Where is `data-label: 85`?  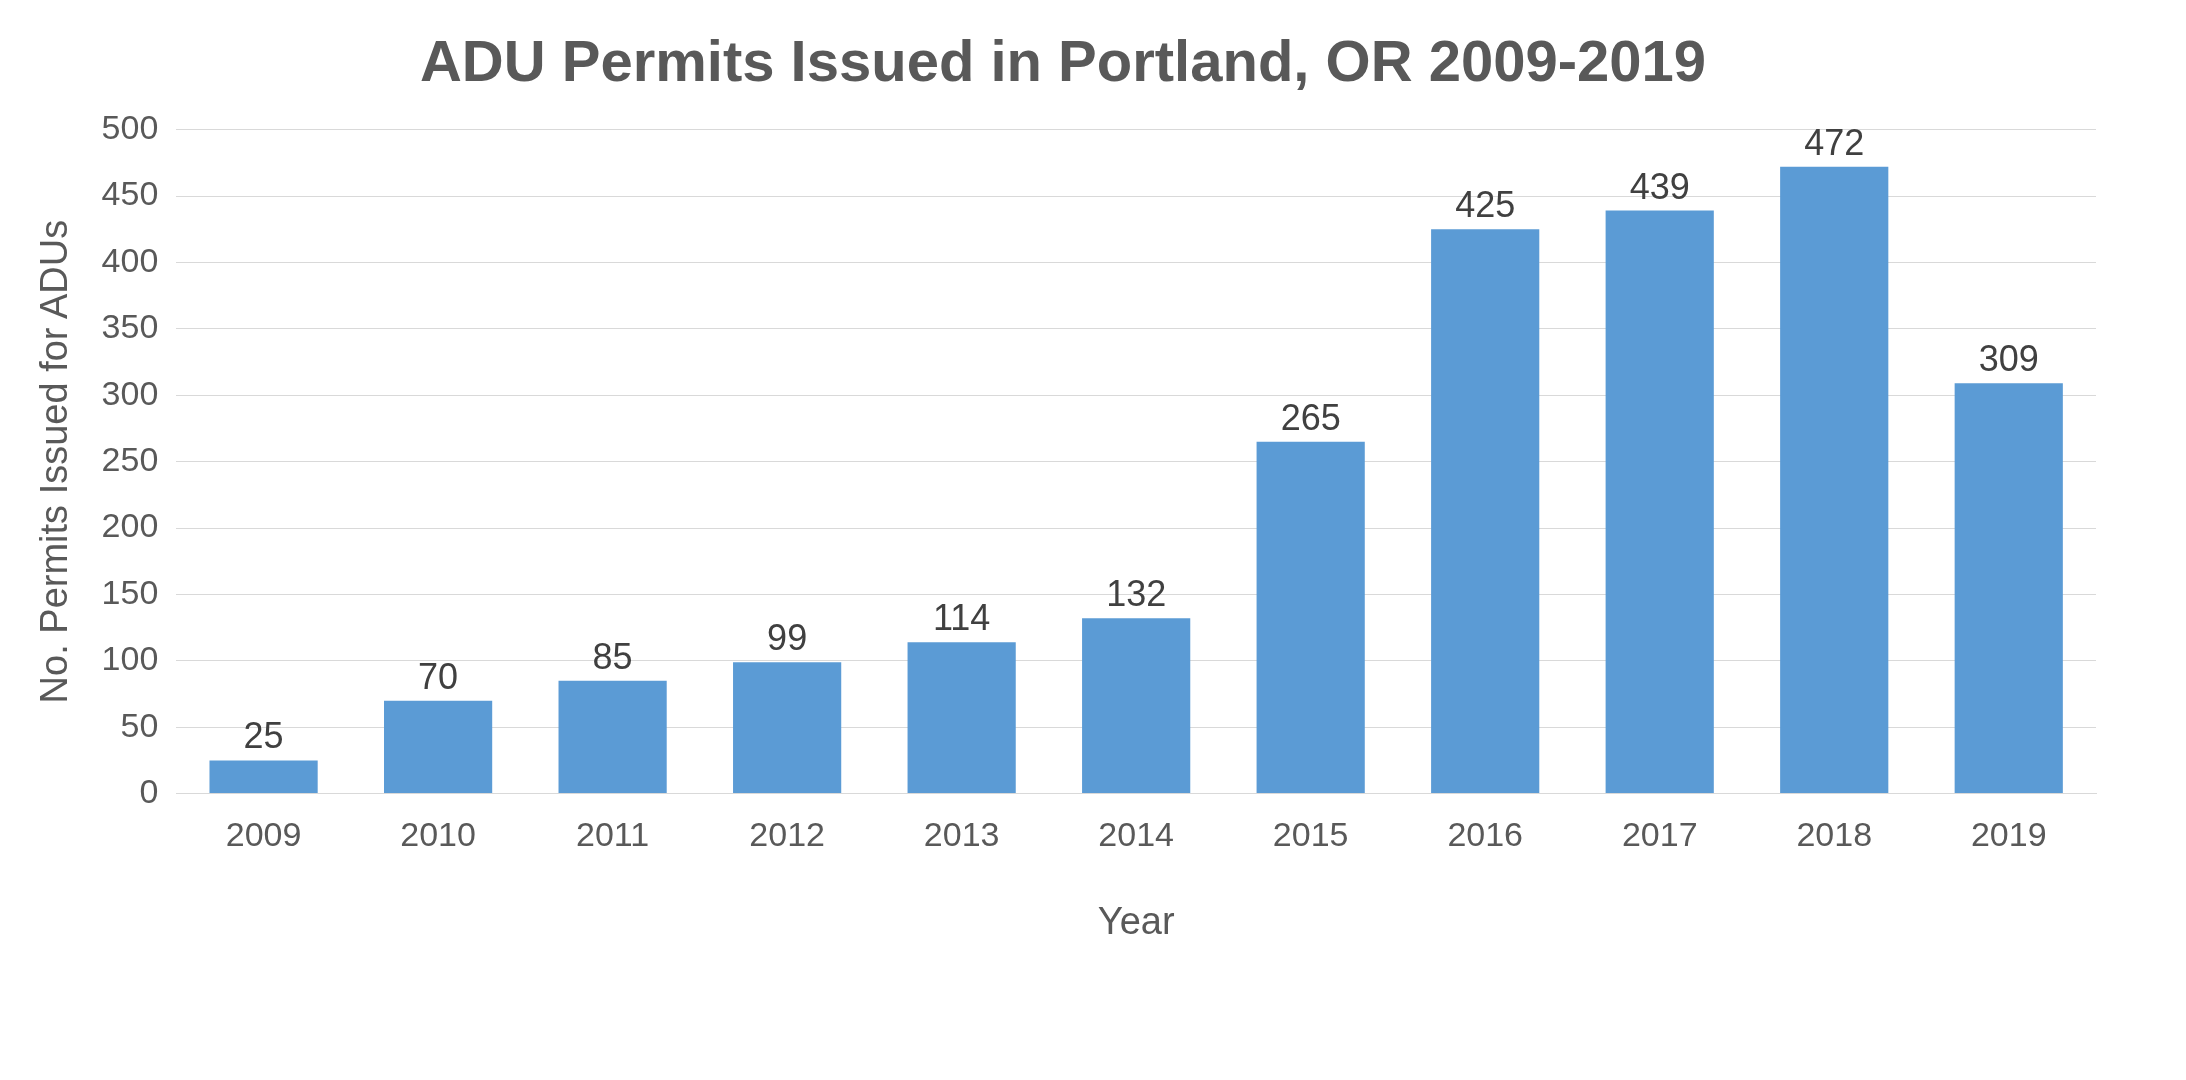 data-label: 85 is located at coordinates (612, 656).